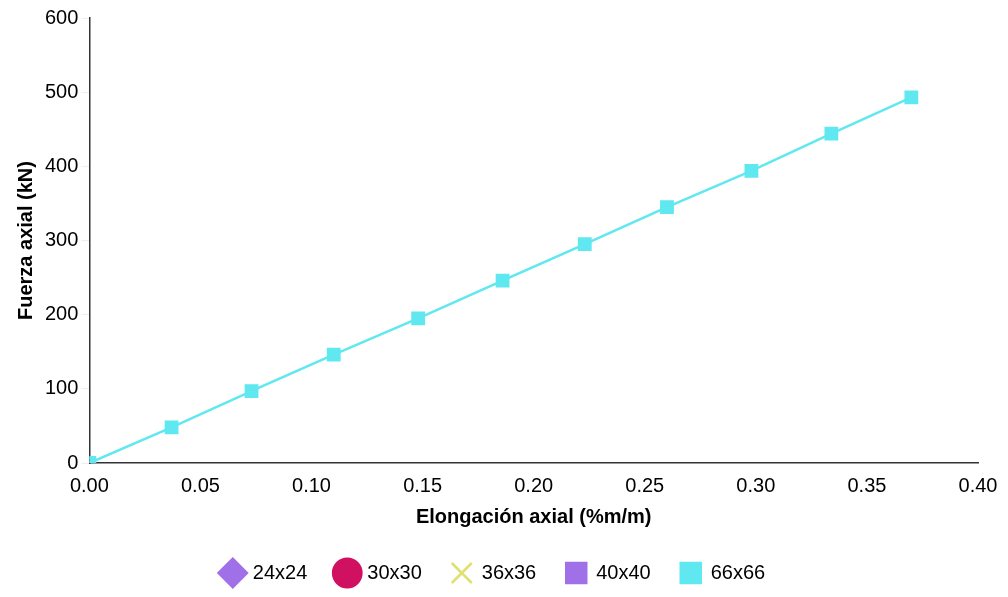  What do you see at coordinates (73, 461) in the screenshot?
I see `y-tick-label: 0` at bounding box center [73, 461].